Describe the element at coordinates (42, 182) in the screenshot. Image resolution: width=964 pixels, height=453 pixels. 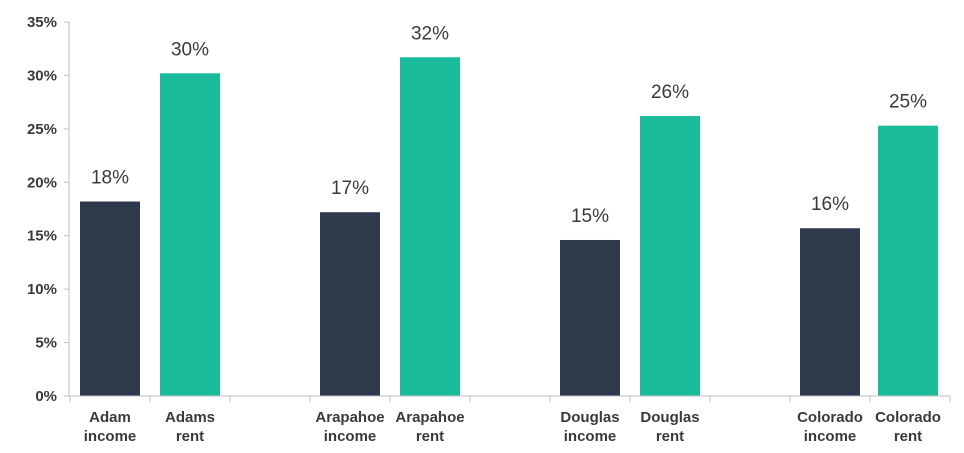
I see `y-tick-label: 20%` at that location.